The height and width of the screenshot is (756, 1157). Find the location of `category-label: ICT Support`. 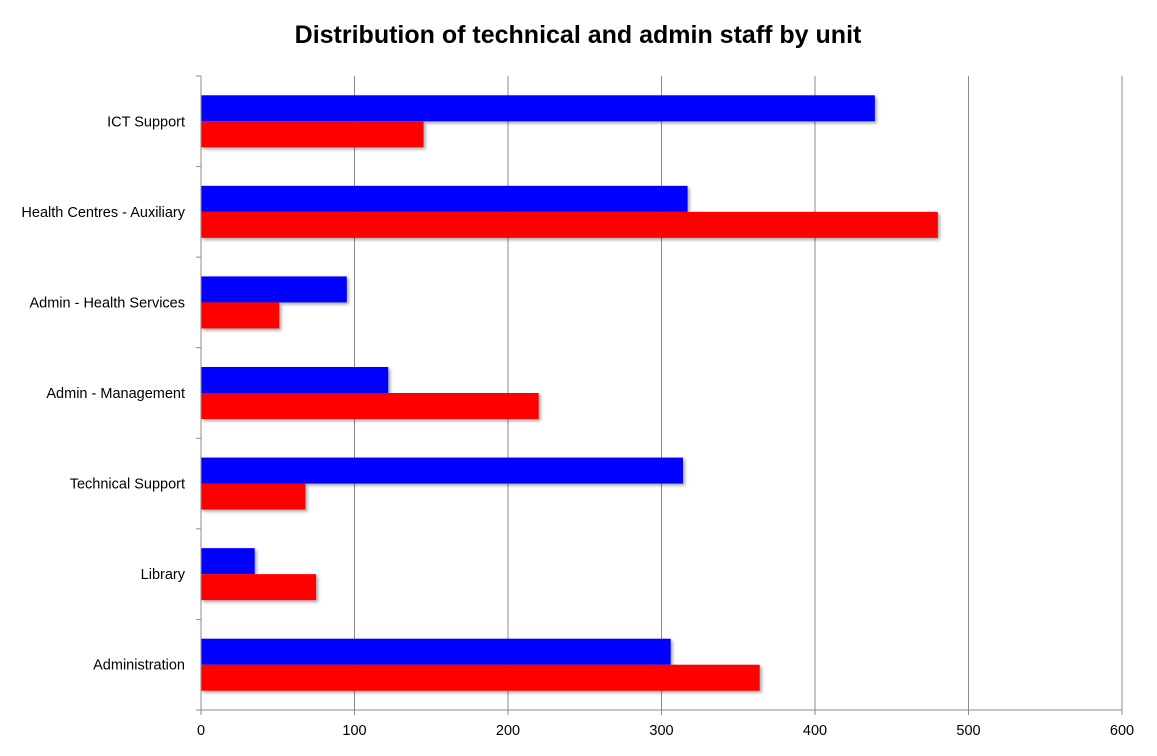

category-label: ICT Support is located at coordinates (146, 122).